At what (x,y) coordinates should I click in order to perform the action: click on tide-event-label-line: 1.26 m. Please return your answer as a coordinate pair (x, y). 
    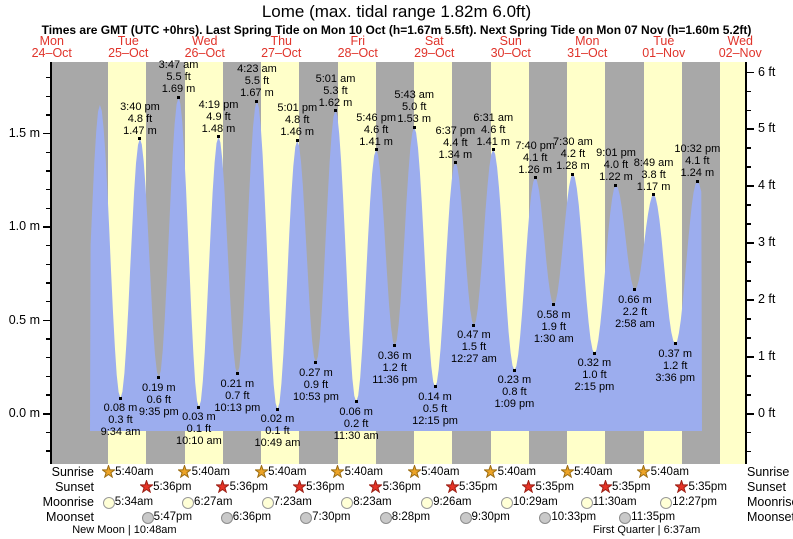
    Looking at the image, I should click on (535, 169).